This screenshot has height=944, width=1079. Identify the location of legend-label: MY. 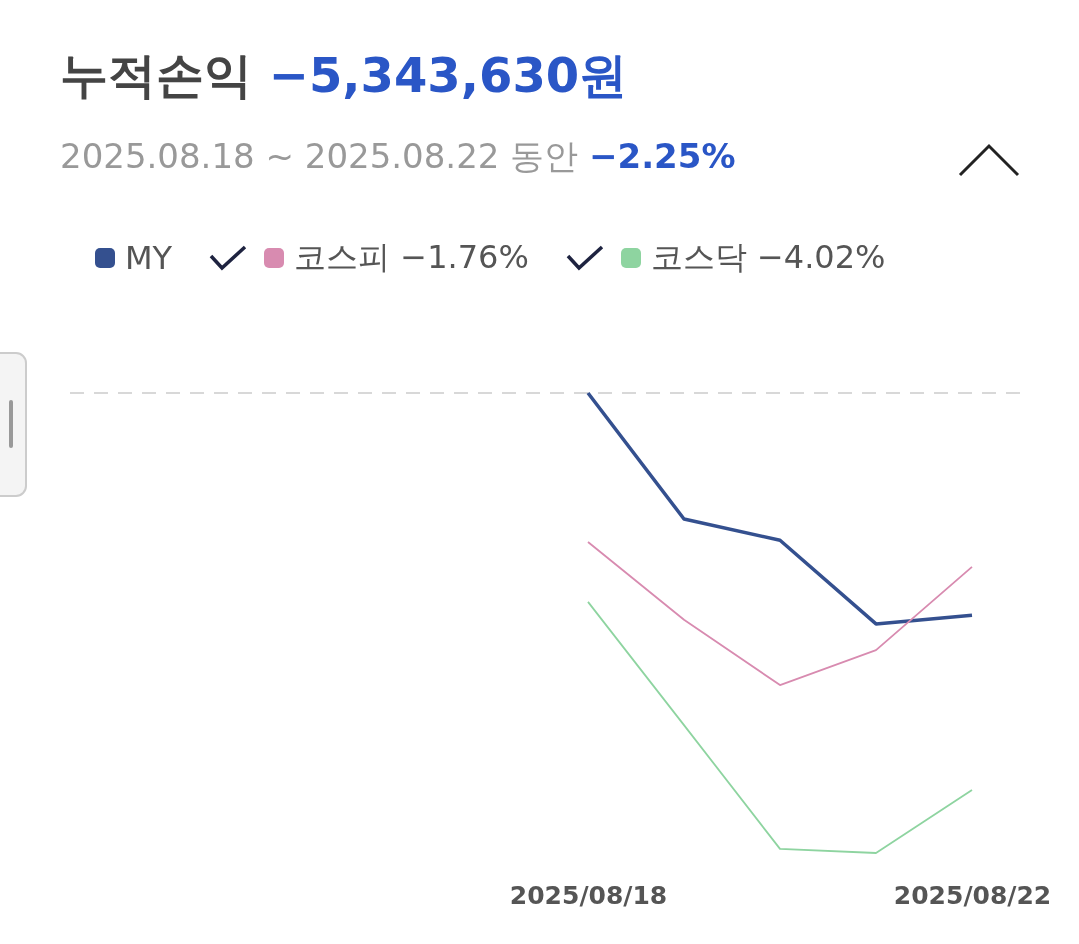
(149, 258).